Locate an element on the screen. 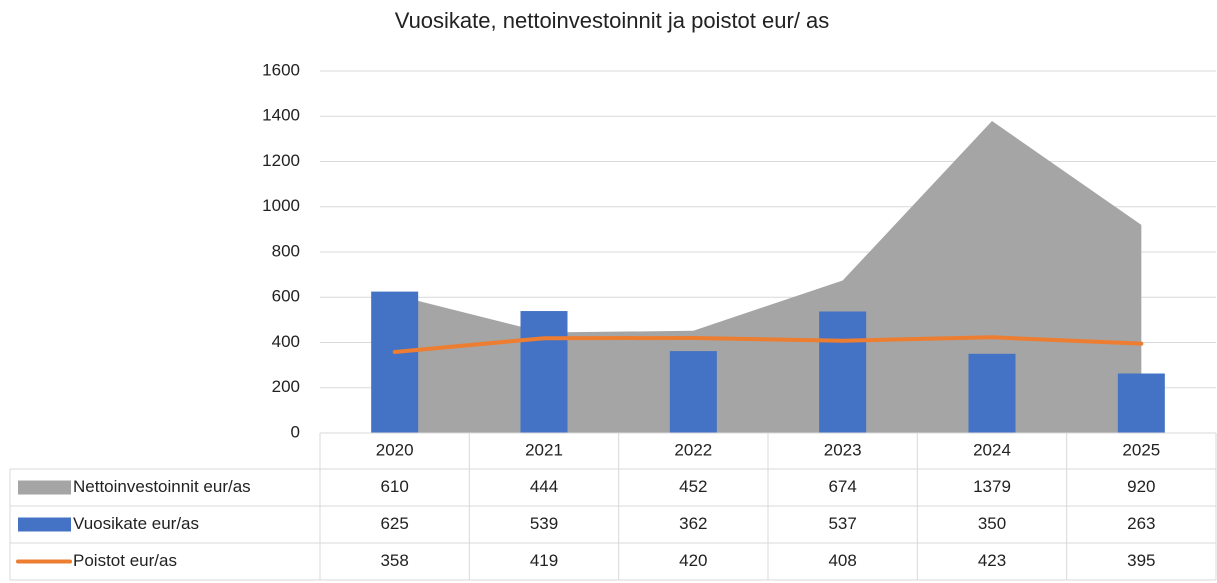 The width and height of the screenshot is (1217, 583). table-value: 395 is located at coordinates (1141, 560).